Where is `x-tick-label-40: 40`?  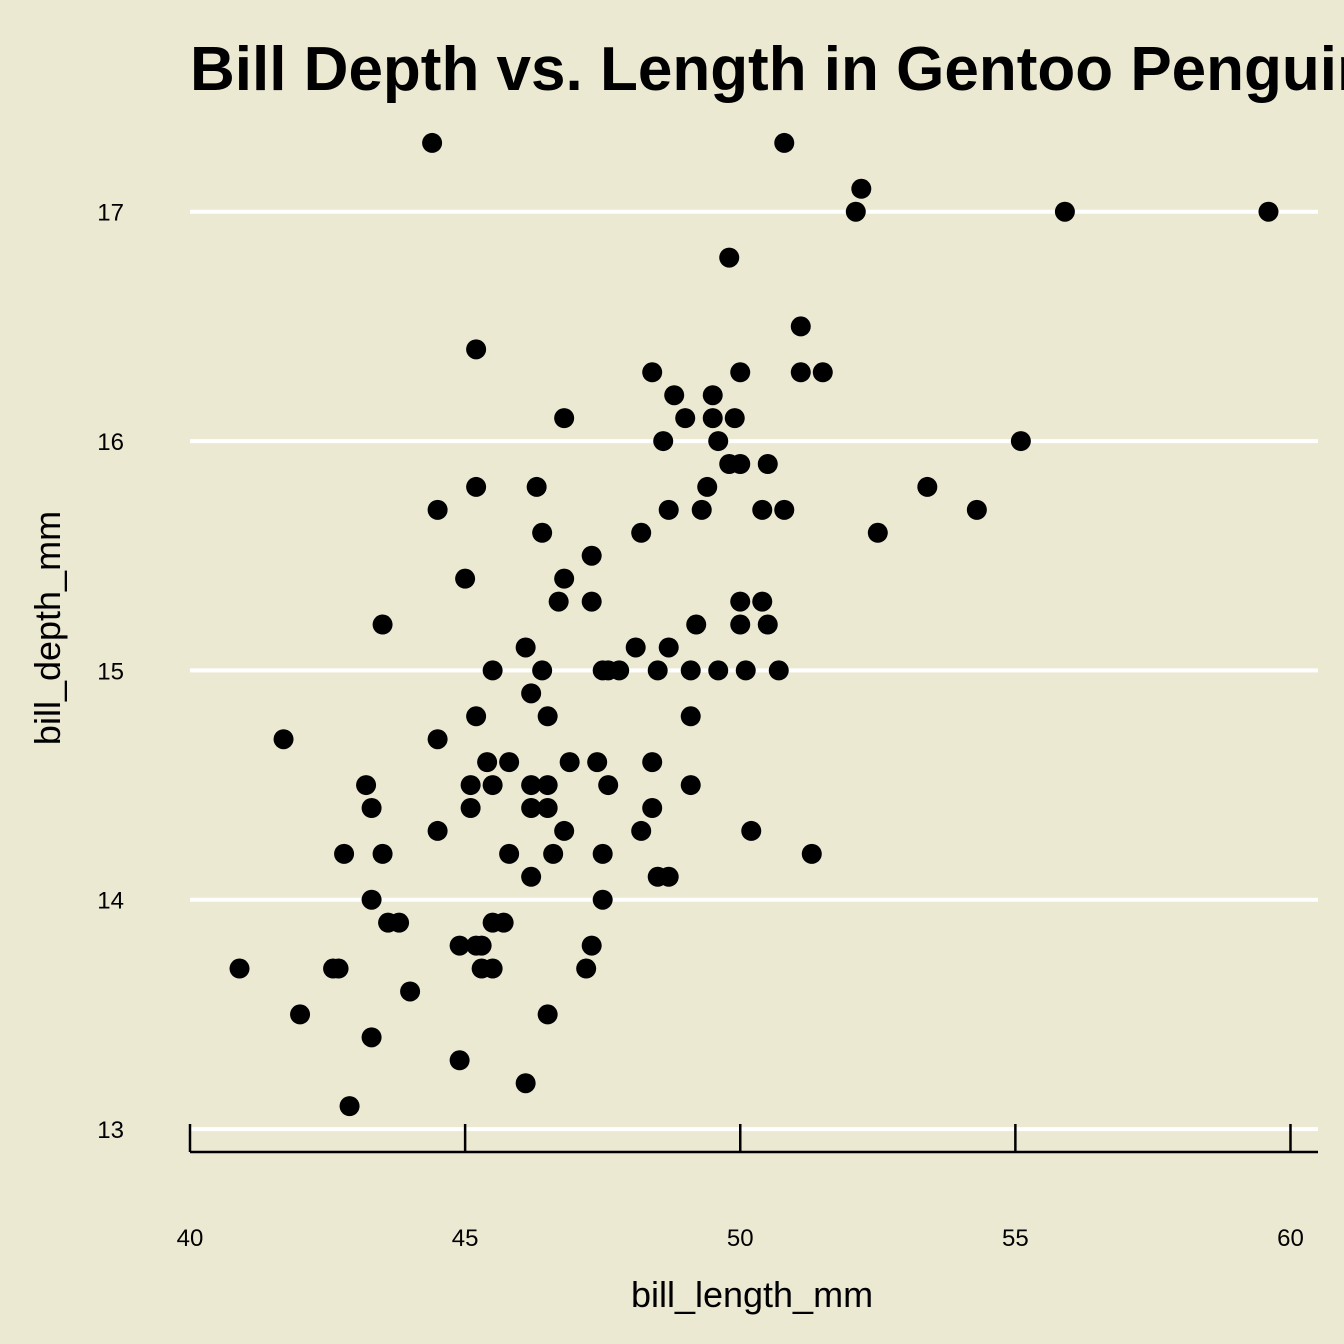 x-tick-label-40: 40 is located at coordinates (190, 1238).